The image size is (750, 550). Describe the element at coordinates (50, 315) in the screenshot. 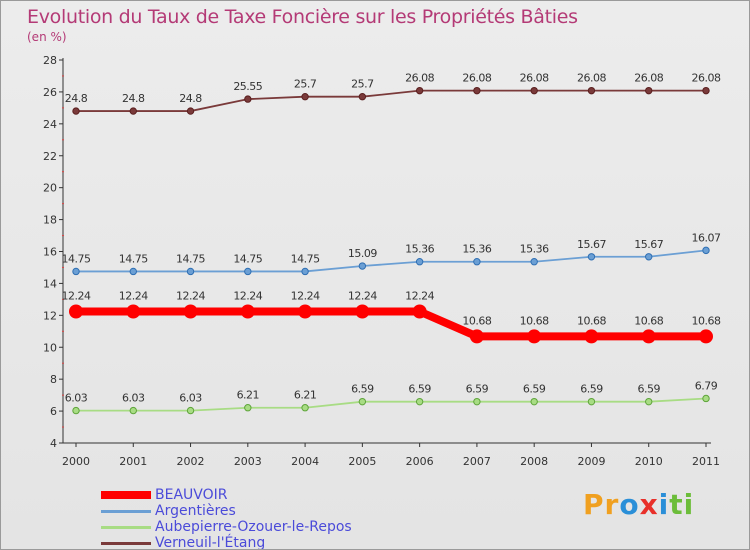

I see `y-tick-label: 12` at that location.